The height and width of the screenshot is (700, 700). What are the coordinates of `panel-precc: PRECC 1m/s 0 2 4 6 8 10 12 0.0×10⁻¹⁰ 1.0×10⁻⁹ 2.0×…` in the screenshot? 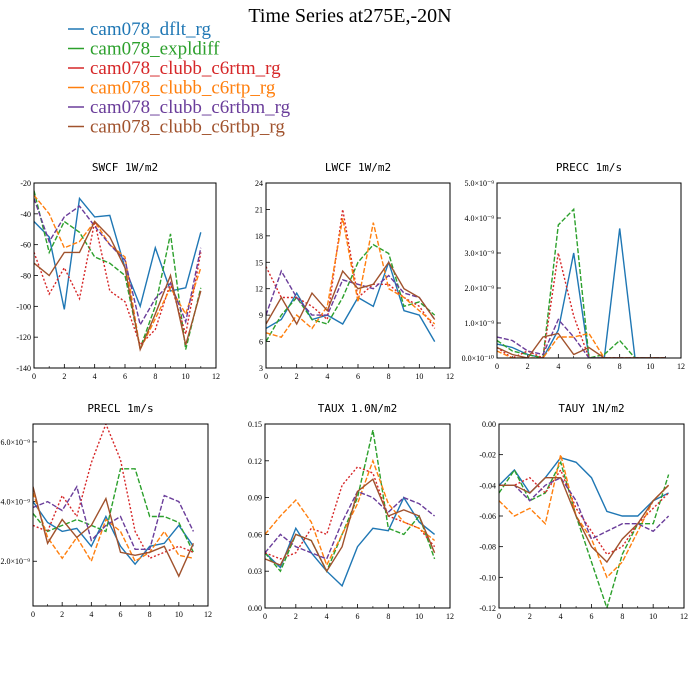 It's located at (573, 266).